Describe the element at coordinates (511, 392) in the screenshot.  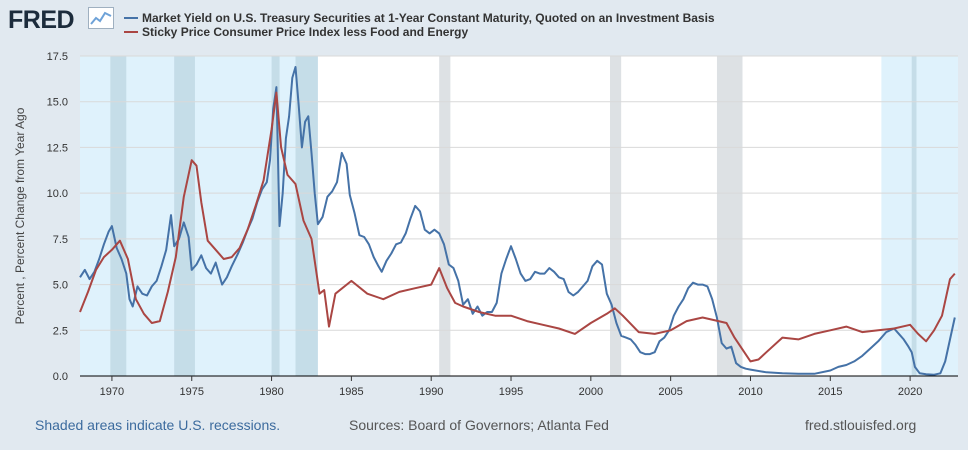
I see `x-tick-label: 1995` at that location.